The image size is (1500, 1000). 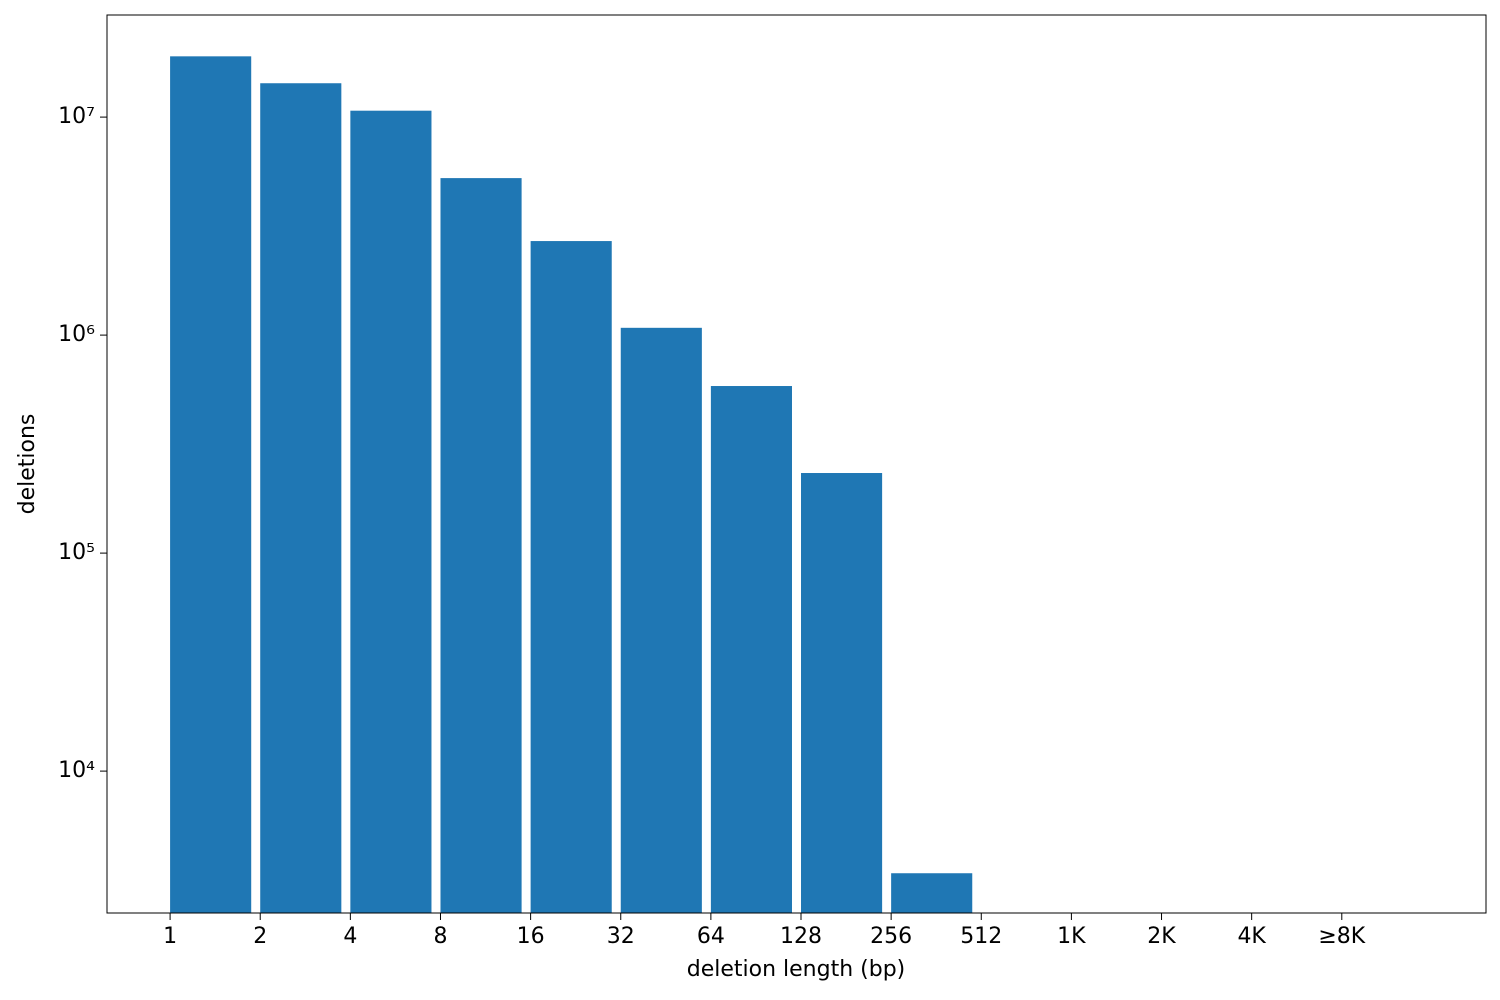 I want to click on x-tick-label: 16, so click(x=531, y=936).